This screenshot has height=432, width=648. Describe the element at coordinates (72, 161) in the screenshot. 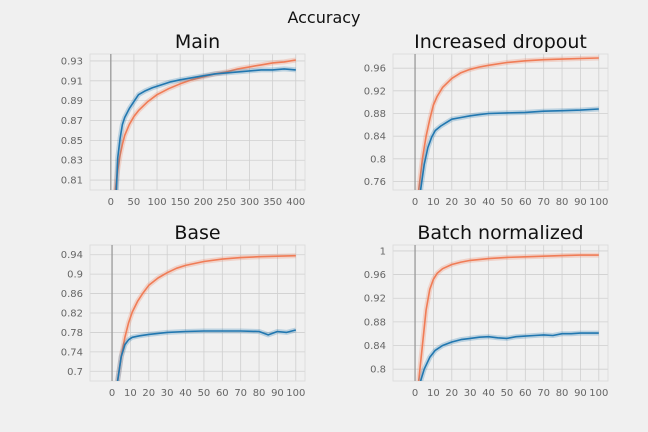

I see `y-tick-label: 0.83` at that location.